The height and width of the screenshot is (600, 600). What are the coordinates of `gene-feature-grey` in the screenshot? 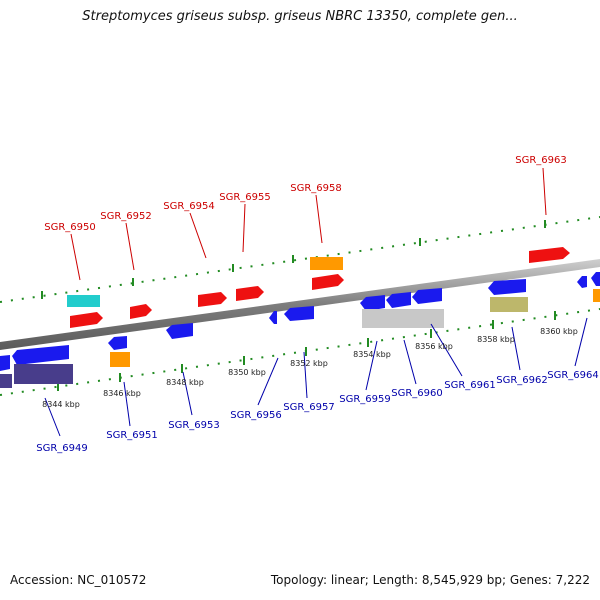 It's located at (403, 318).